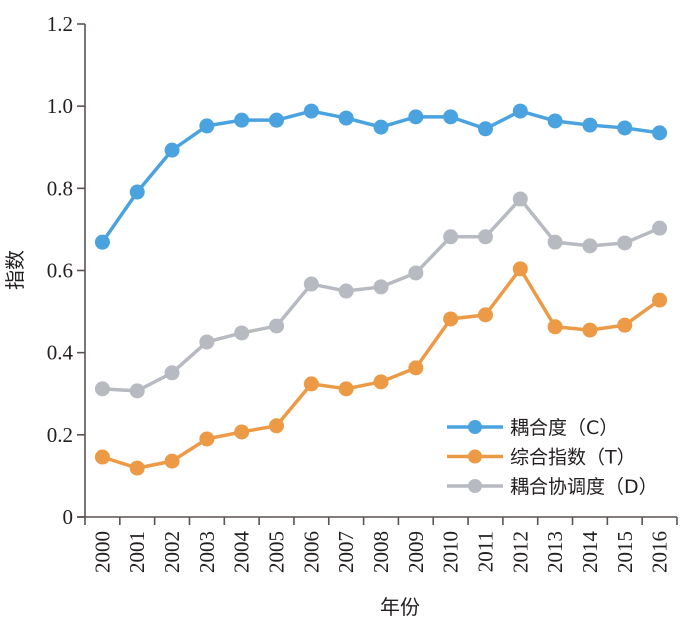 The height and width of the screenshot is (629, 689). I want to click on legend-item: 综合指数（T）, so click(541, 458).